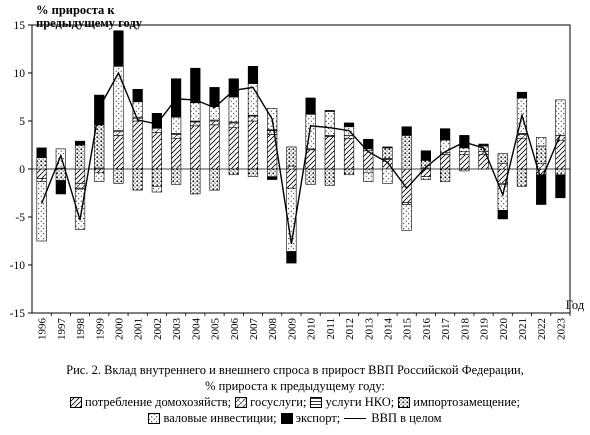 Image resolution: width=590 pixels, height=435 pixels. What do you see at coordinates (360, 402) in the screenshot?
I see `legend-label-nko: услуги НКО;` at bounding box center [360, 402].